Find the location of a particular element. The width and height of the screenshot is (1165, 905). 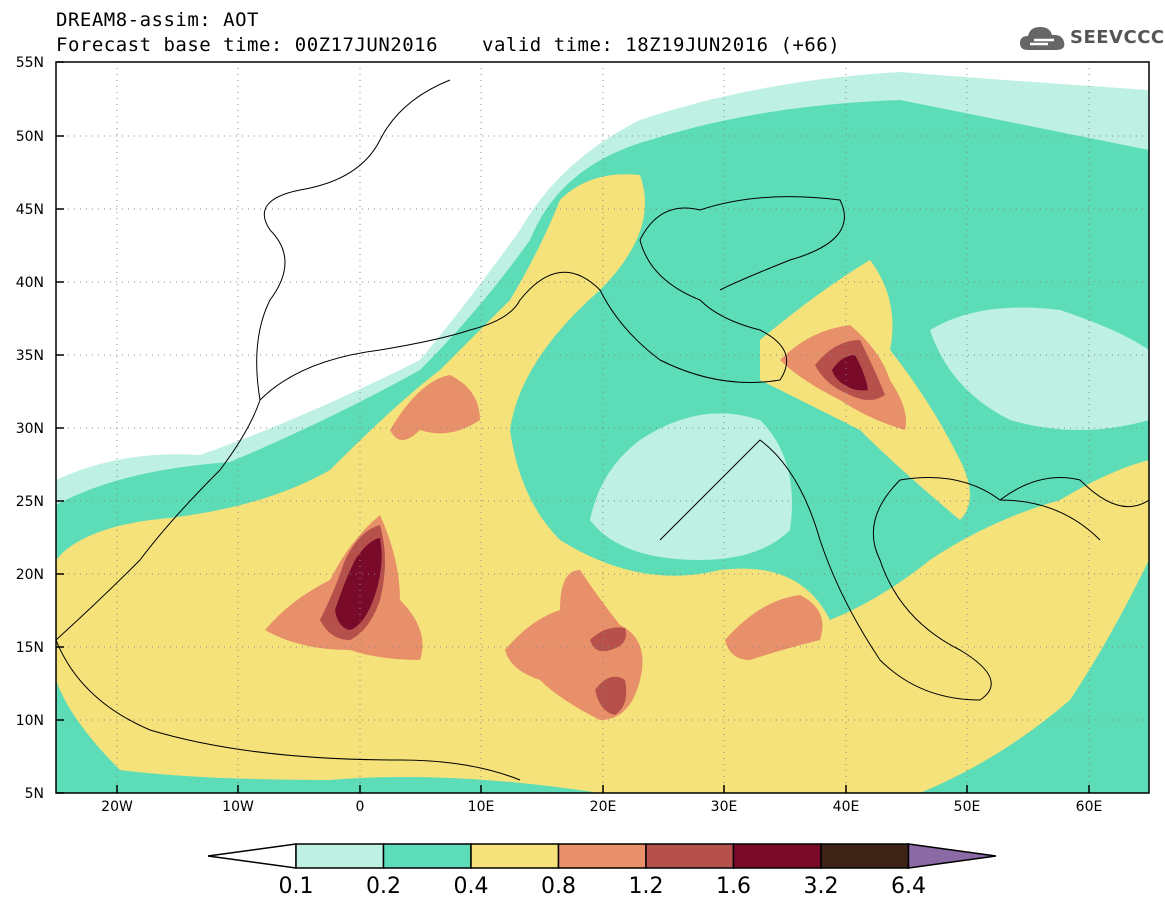

lat-label: 55N is located at coordinates (30, 63).